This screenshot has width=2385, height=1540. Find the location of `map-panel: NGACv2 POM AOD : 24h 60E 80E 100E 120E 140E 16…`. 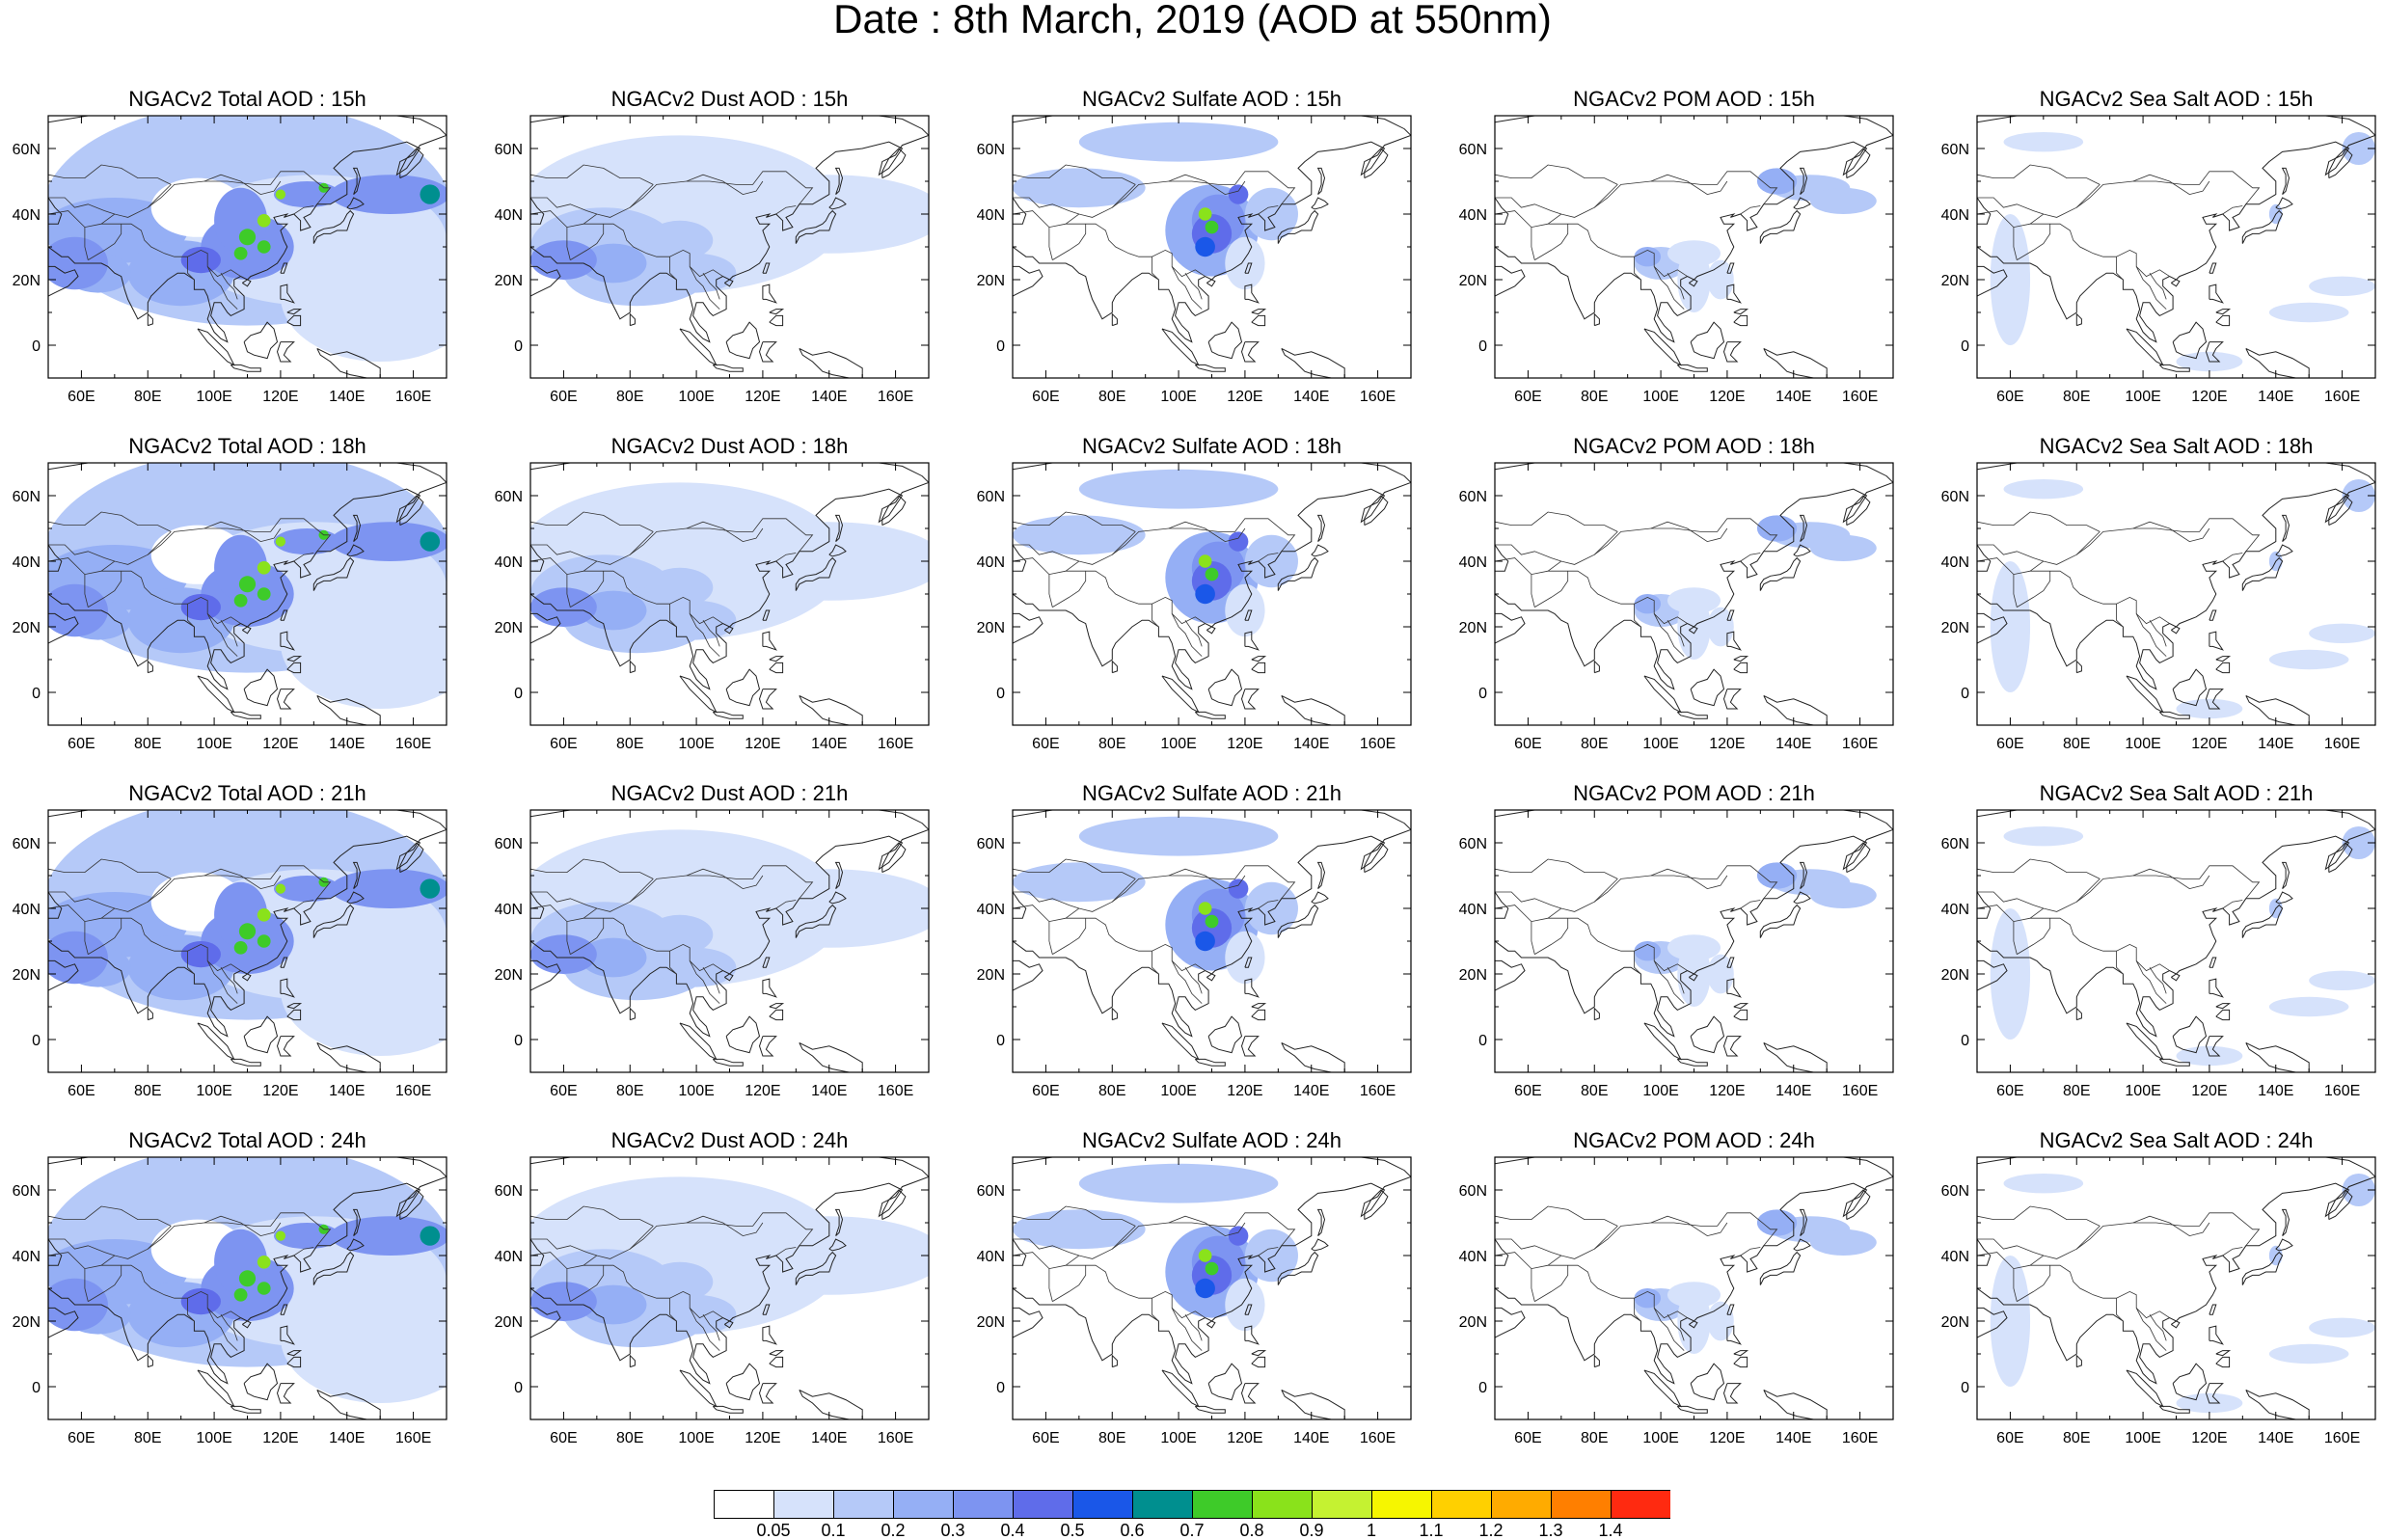

map-panel: NGACv2 POM AOD : 24h 60E 80E 100E 120E 140E 16… is located at coordinates (1683, 1302).